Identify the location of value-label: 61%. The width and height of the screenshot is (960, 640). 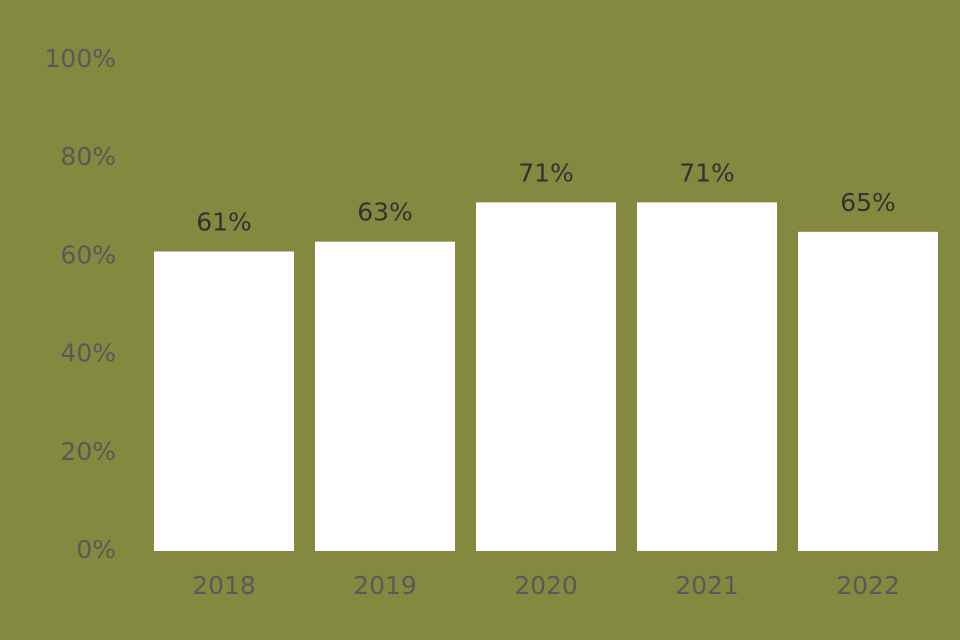
(224, 221).